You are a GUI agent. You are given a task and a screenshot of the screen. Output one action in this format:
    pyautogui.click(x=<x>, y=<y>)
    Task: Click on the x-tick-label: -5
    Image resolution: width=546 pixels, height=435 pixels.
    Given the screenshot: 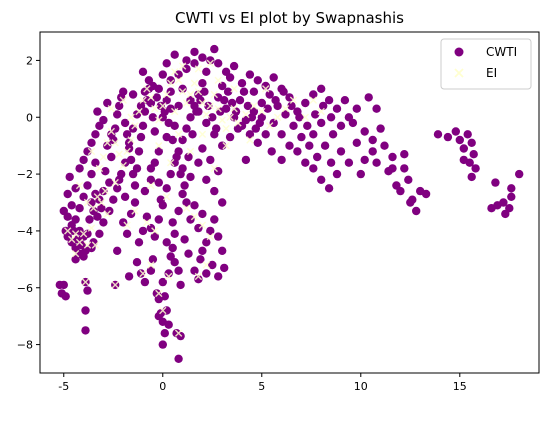 What is the action you would take?
    pyautogui.click(x=63, y=386)
    